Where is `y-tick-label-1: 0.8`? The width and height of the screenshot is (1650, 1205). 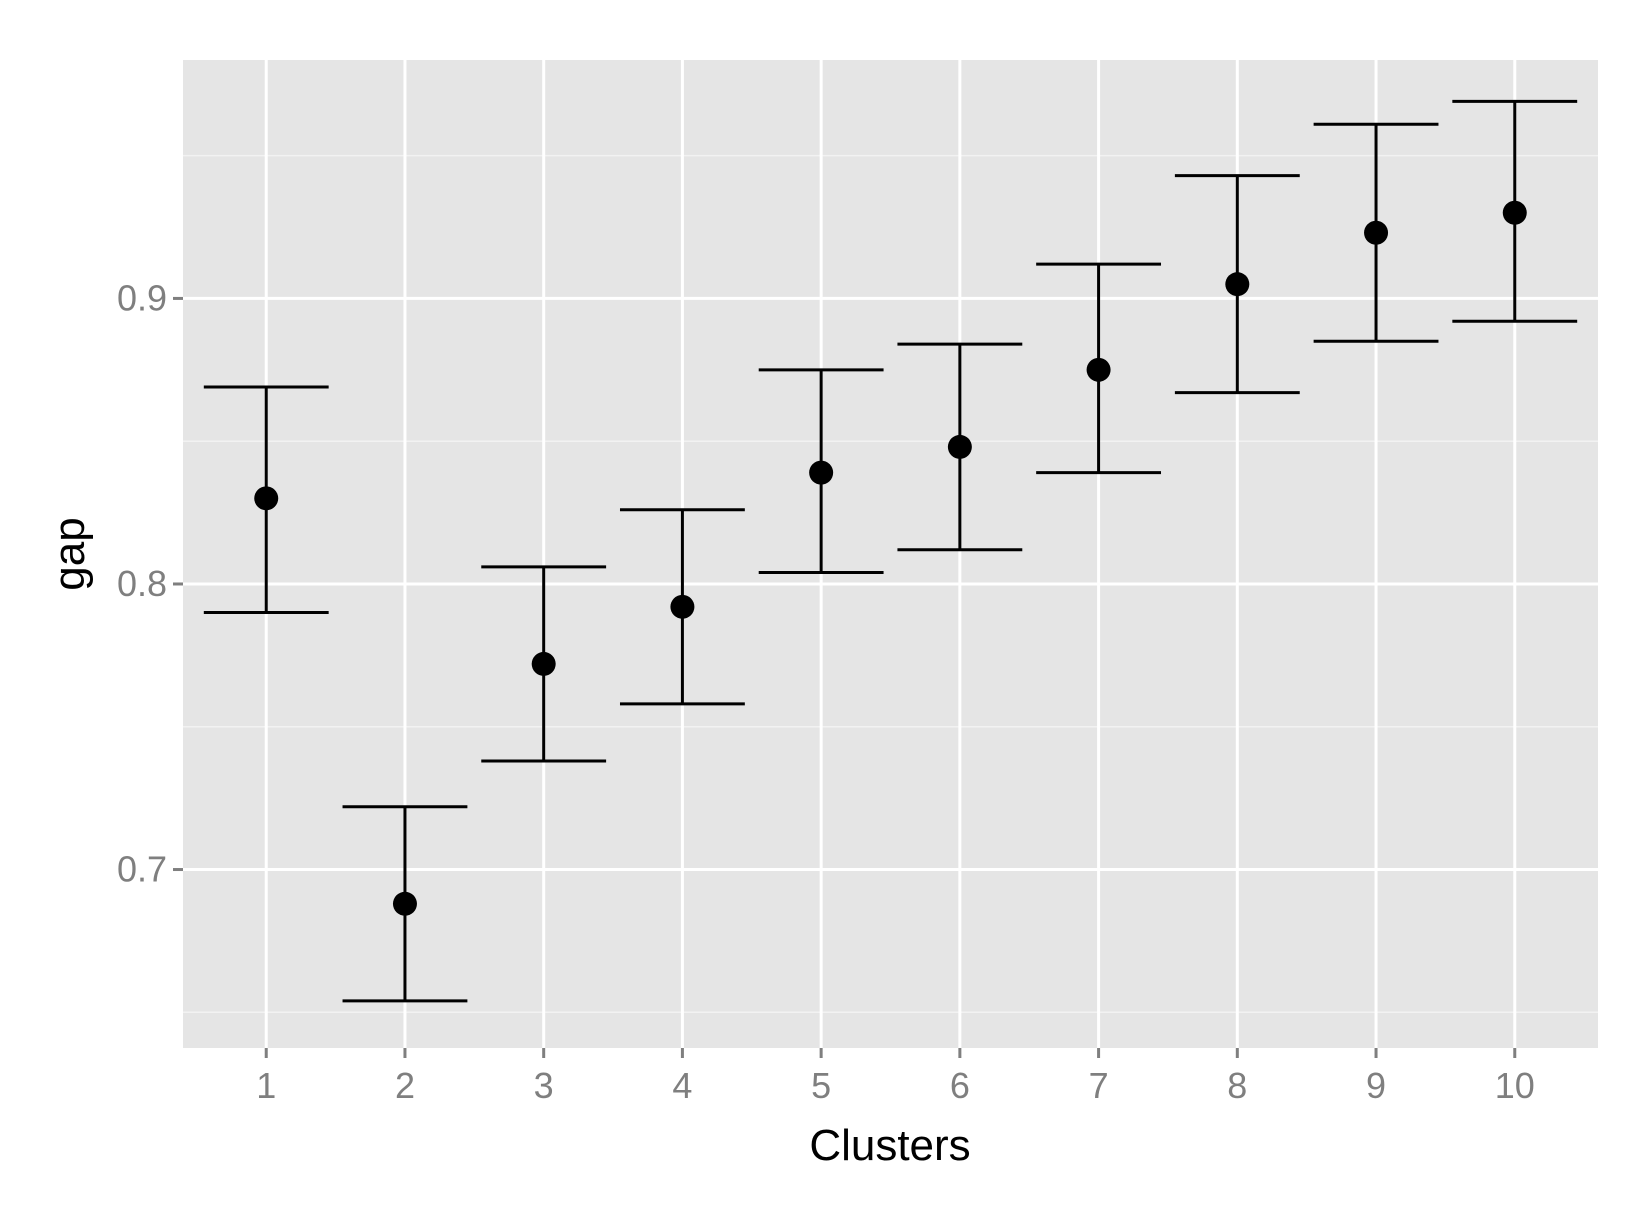
y-tick-label-1: 0.8 is located at coordinates (142, 583).